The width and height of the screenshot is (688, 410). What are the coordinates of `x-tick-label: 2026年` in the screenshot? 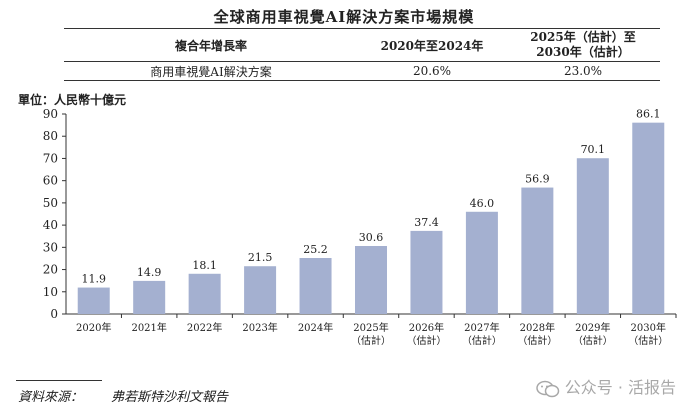 It's located at (426, 327).